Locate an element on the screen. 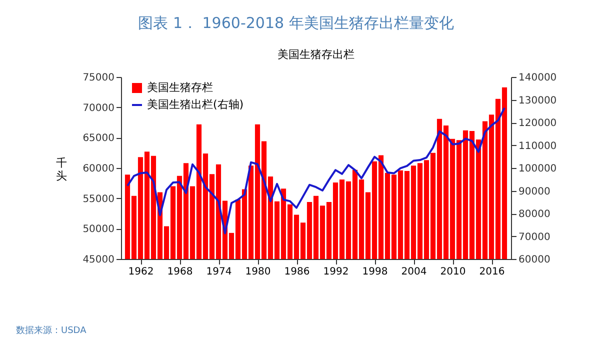 The height and width of the screenshot is (348, 592). y2-tick-label: 110000 is located at coordinates (537, 146).